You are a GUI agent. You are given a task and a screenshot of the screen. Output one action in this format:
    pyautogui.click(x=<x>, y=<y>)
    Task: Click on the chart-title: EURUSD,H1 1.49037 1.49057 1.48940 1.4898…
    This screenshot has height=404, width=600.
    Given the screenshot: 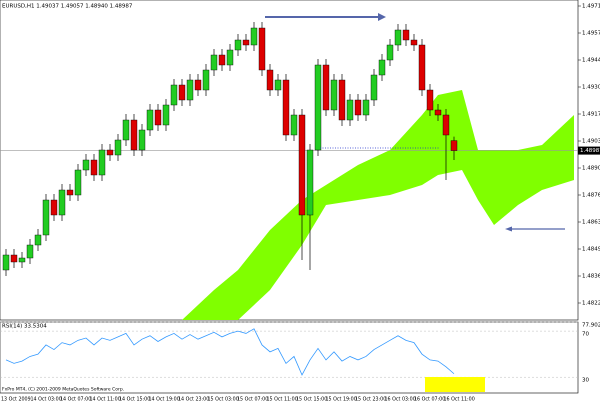 What is the action you would take?
    pyautogui.click(x=67, y=7)
    